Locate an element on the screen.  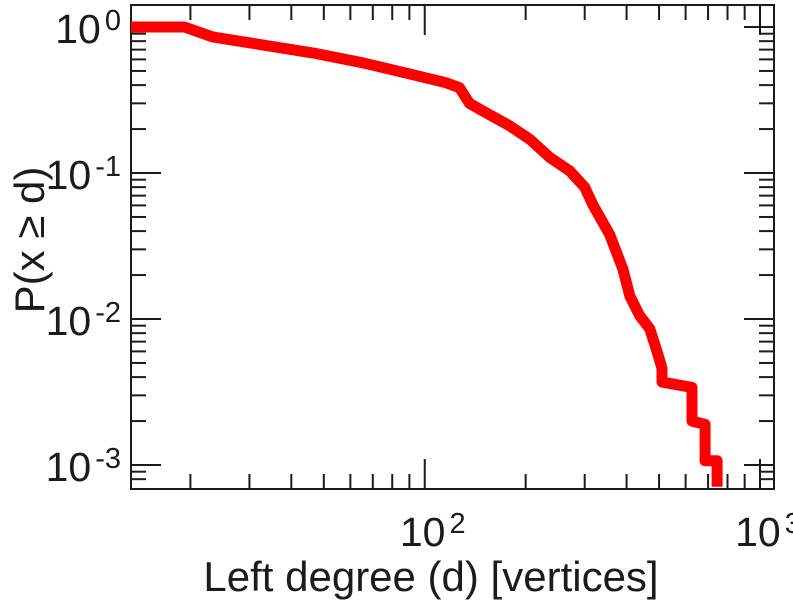
x-tick-label: 10 2 is located at coordinates (432, 531).